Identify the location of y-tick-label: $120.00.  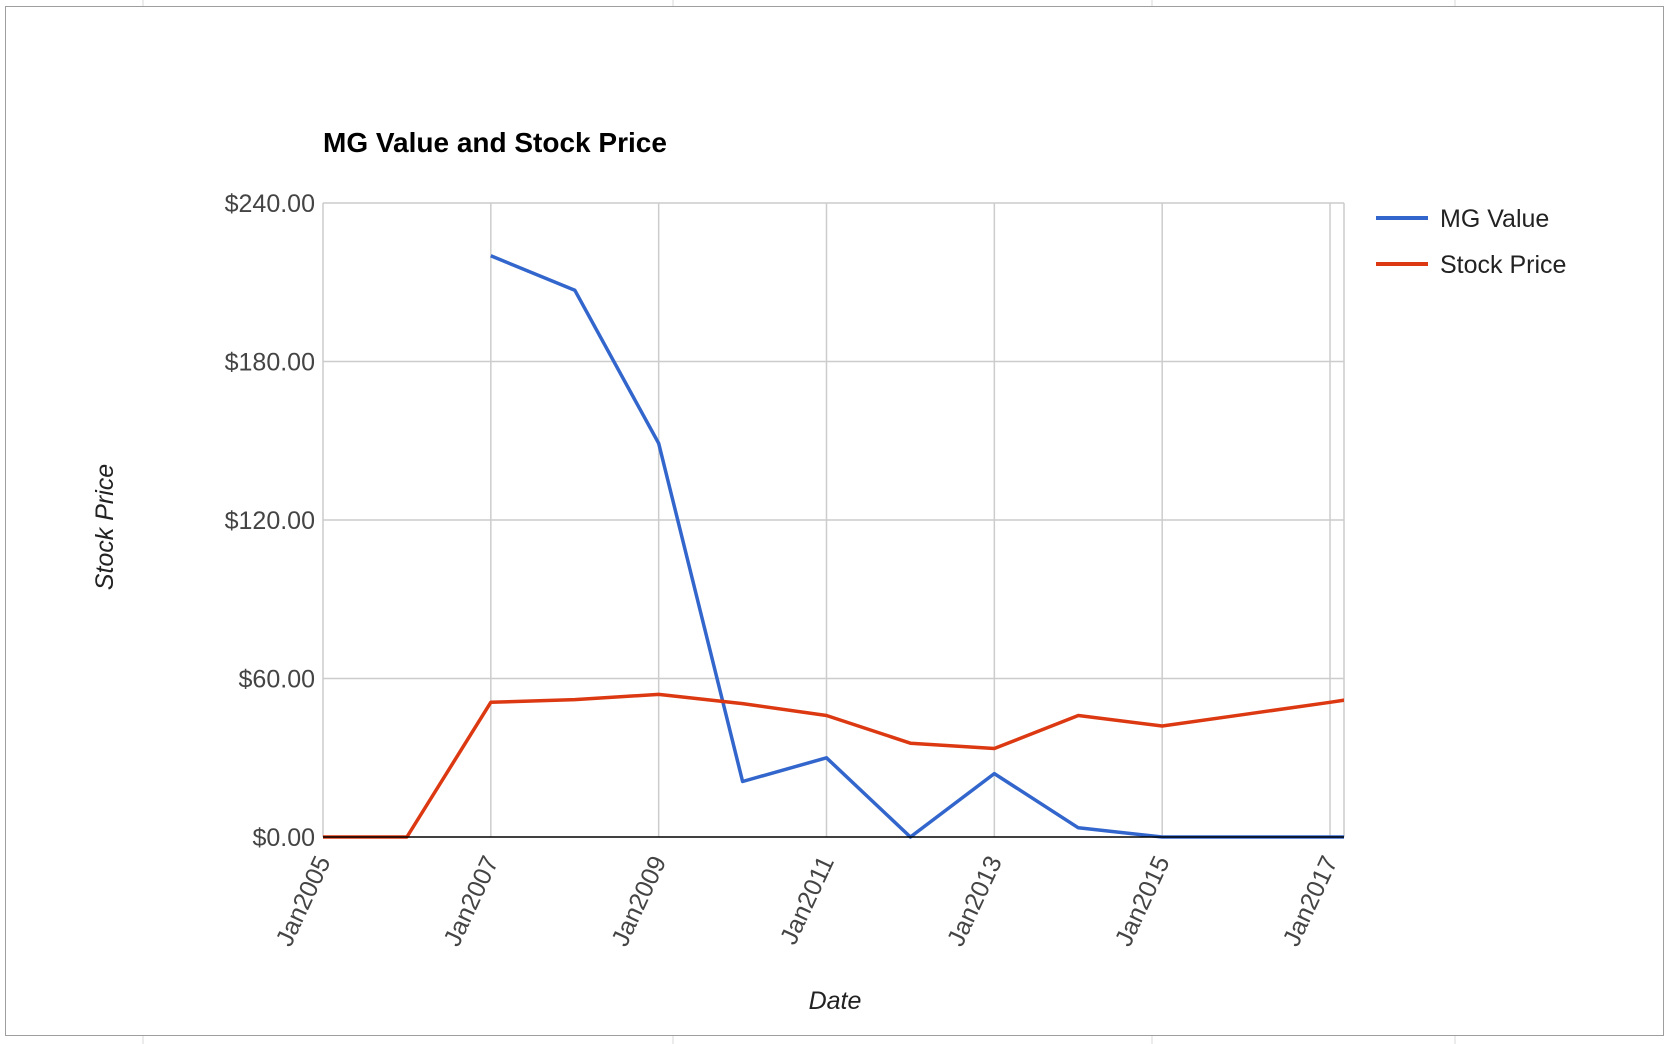
(270, 521).